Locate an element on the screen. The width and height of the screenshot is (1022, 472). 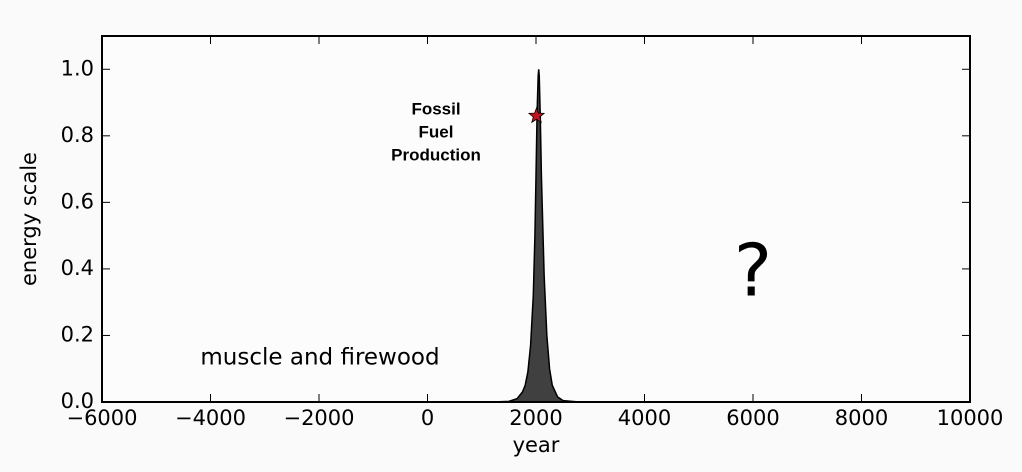
y-tick-label: 0.8 is located at coordinates (77, 135).